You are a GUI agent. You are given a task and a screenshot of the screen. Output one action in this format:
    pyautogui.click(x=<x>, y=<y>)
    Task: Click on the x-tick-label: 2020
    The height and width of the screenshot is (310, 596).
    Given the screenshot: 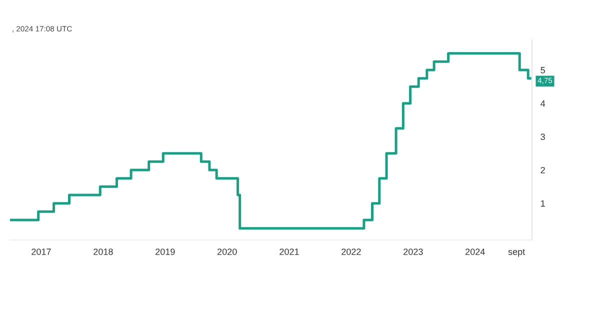 What is the action you would take?
    pyautogui.click(x=227, y=251)
    